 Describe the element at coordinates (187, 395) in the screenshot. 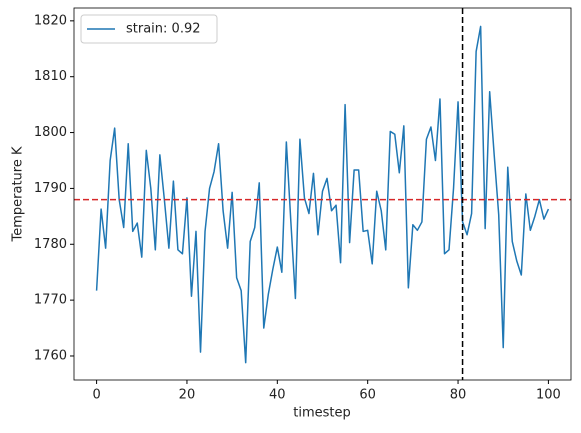

I see `x-tick-label: 20` at that location.